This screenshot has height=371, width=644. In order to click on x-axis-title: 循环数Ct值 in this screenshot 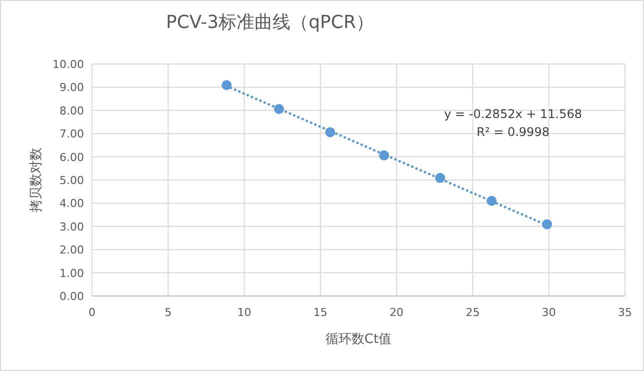, I will do `click(358, 339)`.